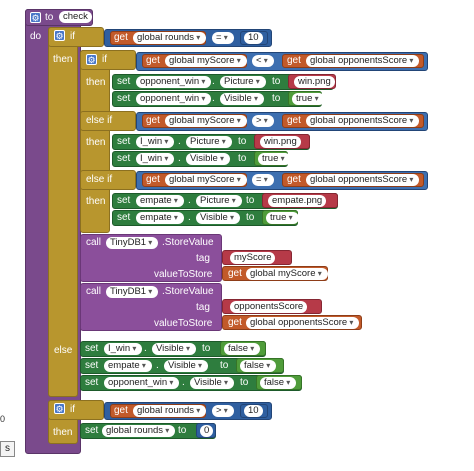  I want to click on else-label: else, so click(63, 350).